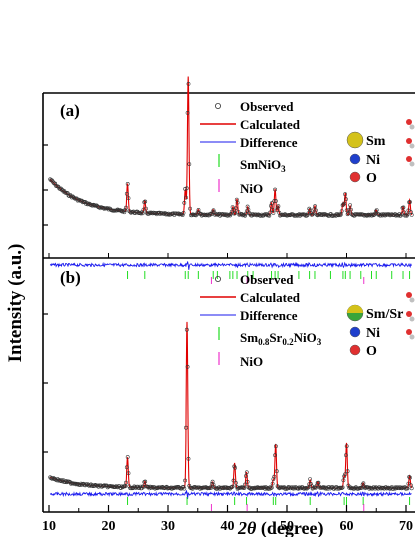 Image resolution: width=415 pixels, height=537 pixels. What do you see at coordinates (217, 278) in the screenshot?
I see `legend-observed-marker` at bounding box center [217, 278].